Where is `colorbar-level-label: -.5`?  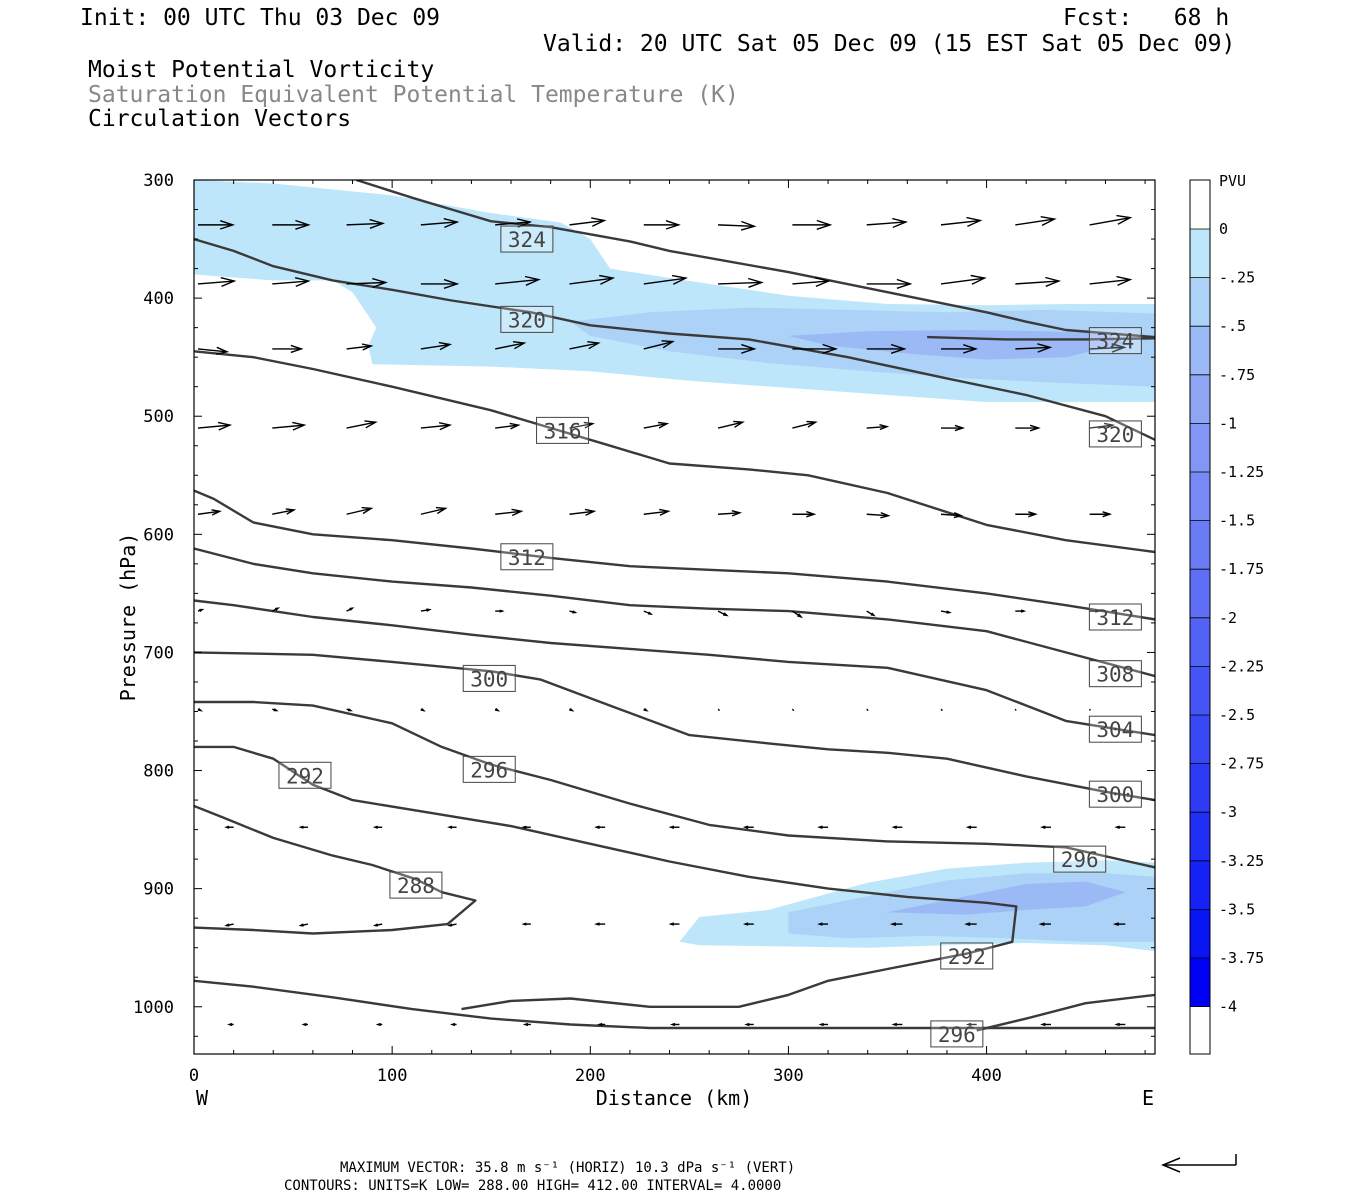
colorbar-level-label: -.5 is located at coordinates (1232, 326).